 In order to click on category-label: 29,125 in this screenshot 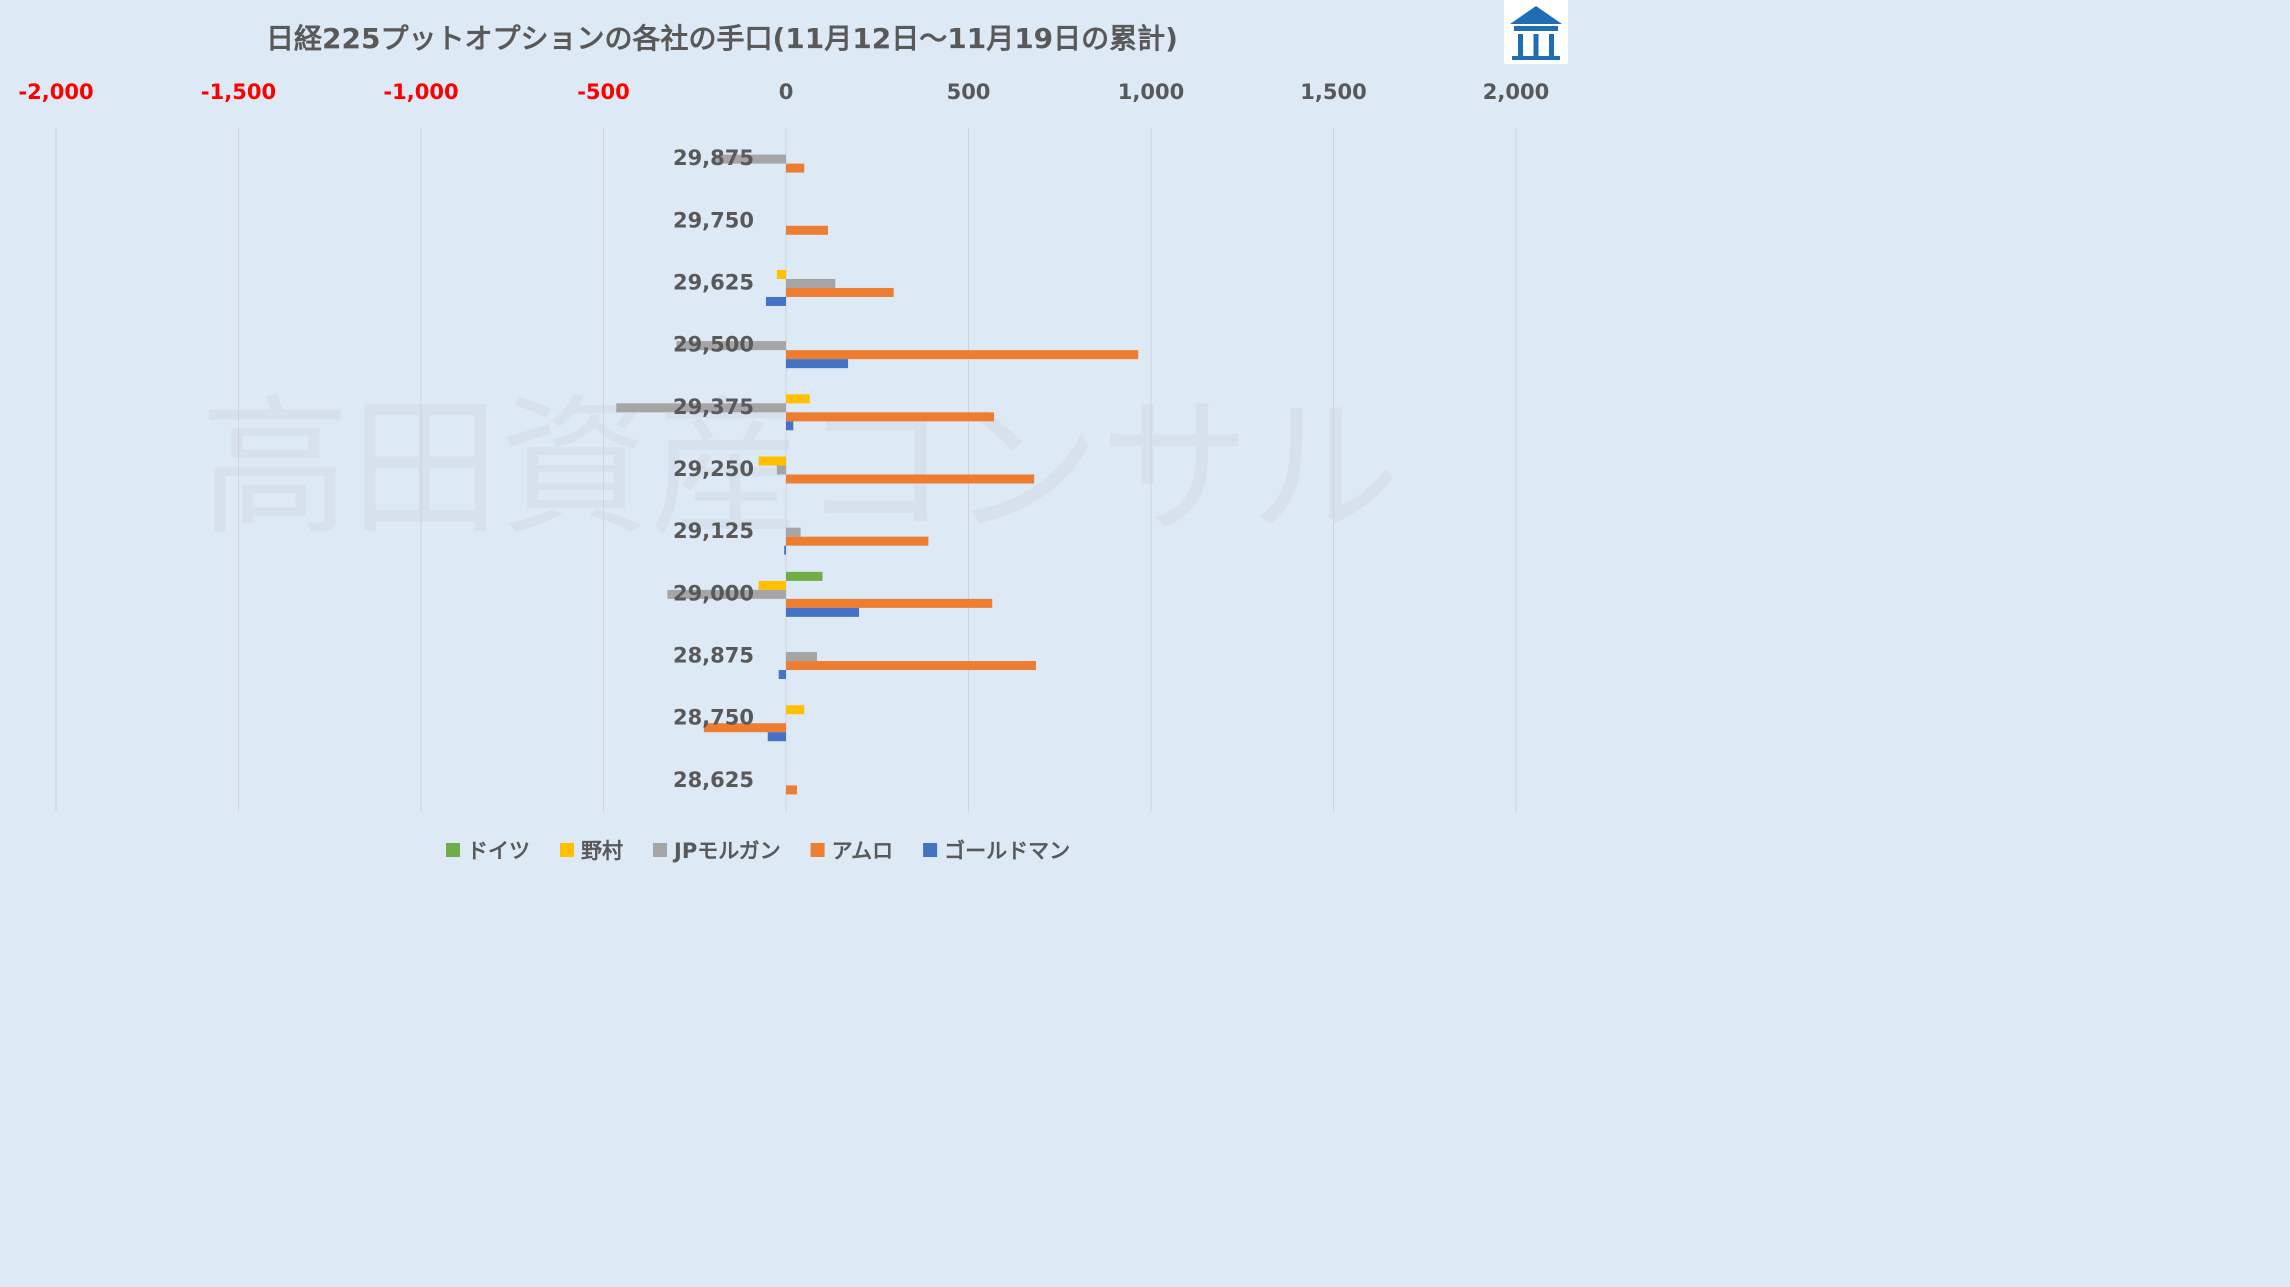, I will do `click(713, 531)`.